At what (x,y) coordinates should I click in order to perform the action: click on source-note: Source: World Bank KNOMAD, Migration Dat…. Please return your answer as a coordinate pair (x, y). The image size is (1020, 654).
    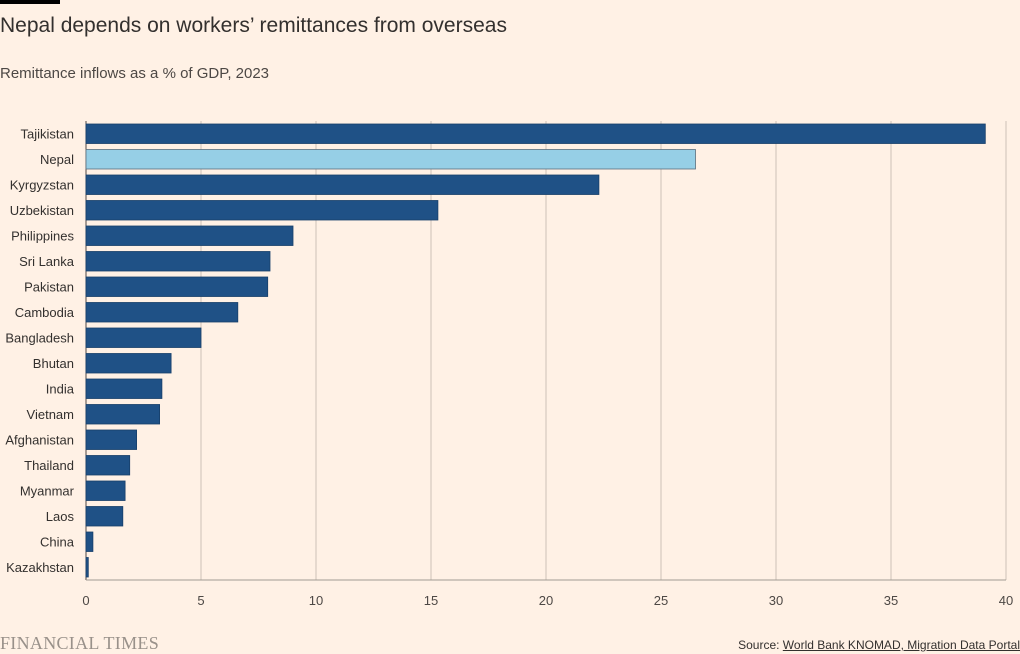
    Looking at the image, I should click on (879, 645).